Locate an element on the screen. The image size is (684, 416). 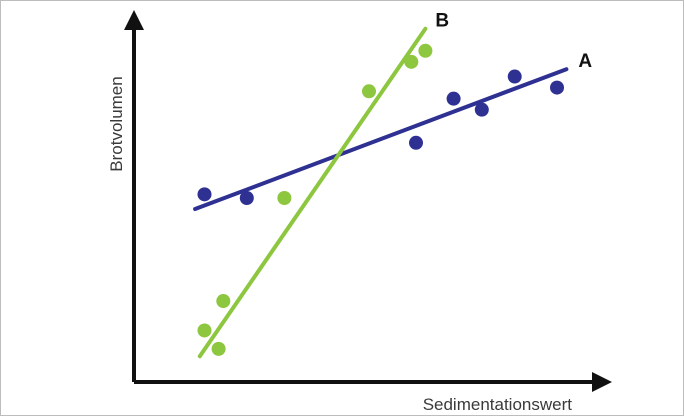
x-axis-title: Sedimentationswert is located at coordinates (498, 404).